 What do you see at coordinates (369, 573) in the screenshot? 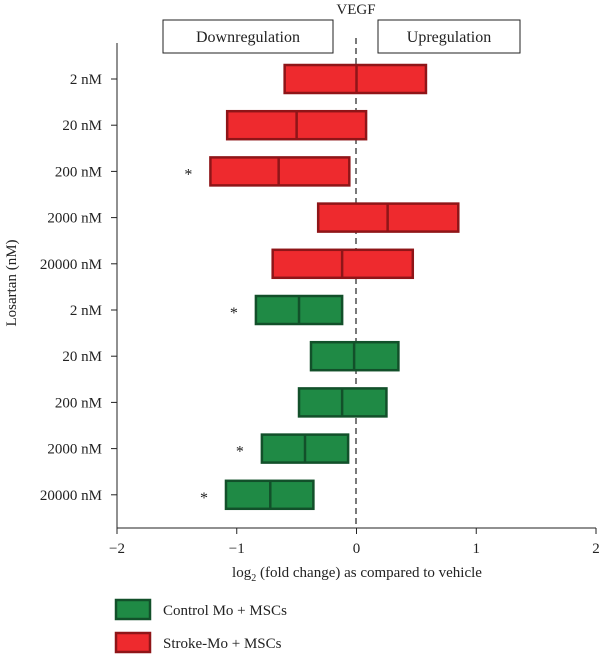
I see `x-axis-title-rest: (fold change) as compared to vehicle` at bounding box center [369, 573].